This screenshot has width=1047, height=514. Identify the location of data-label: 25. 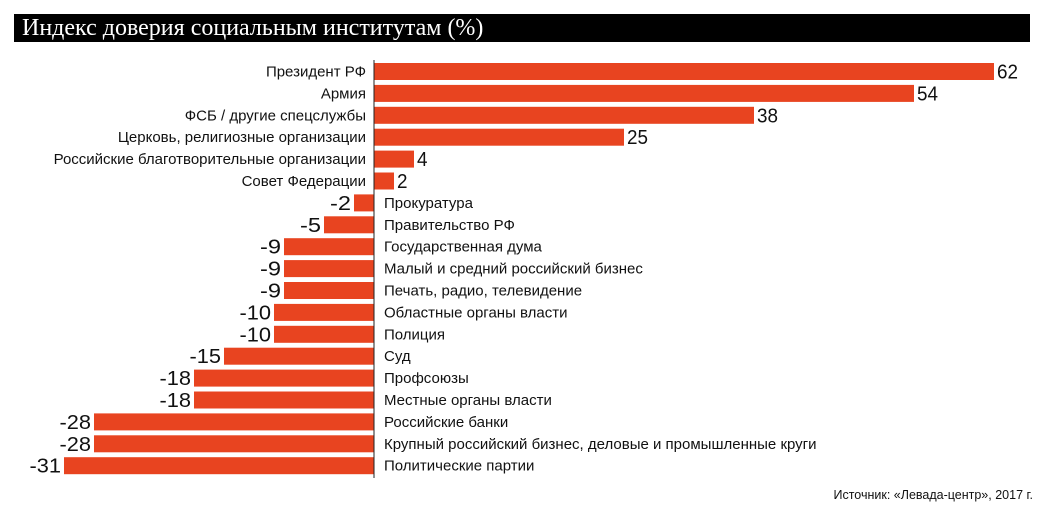
(637, 138).